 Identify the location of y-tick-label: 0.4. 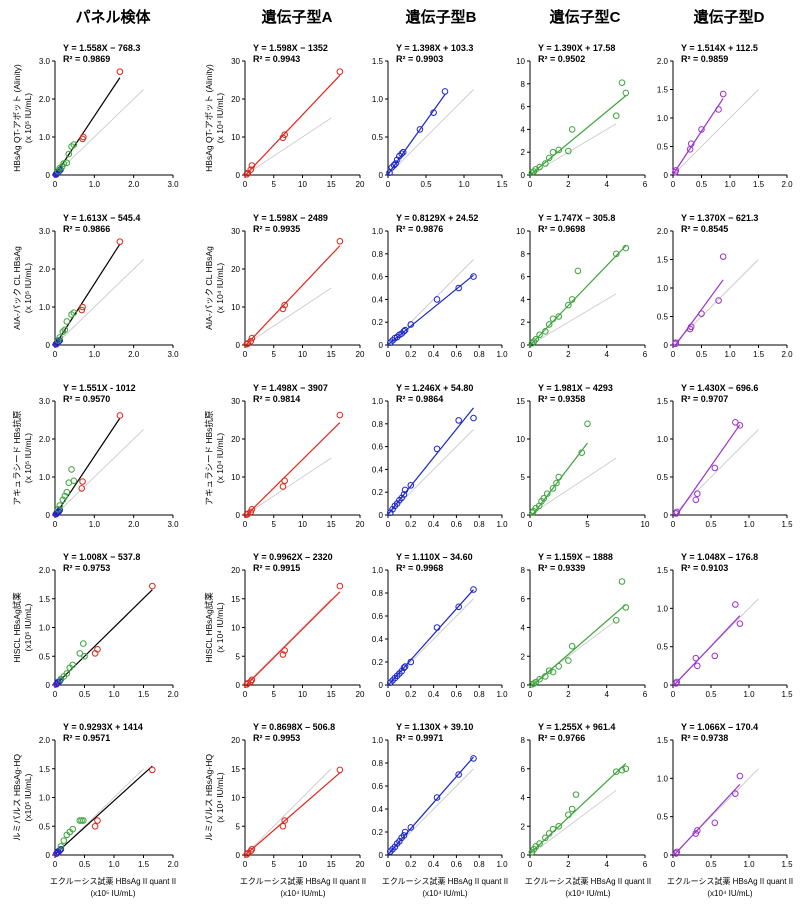
(378, 469).